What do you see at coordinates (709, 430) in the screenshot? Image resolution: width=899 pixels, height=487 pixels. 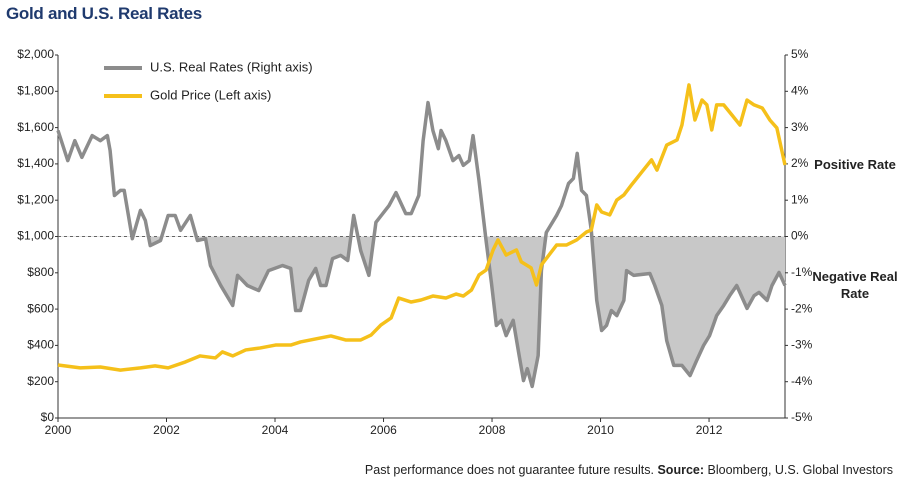 I see `x-tick-label: 2012` at bounding box center [709, 430].